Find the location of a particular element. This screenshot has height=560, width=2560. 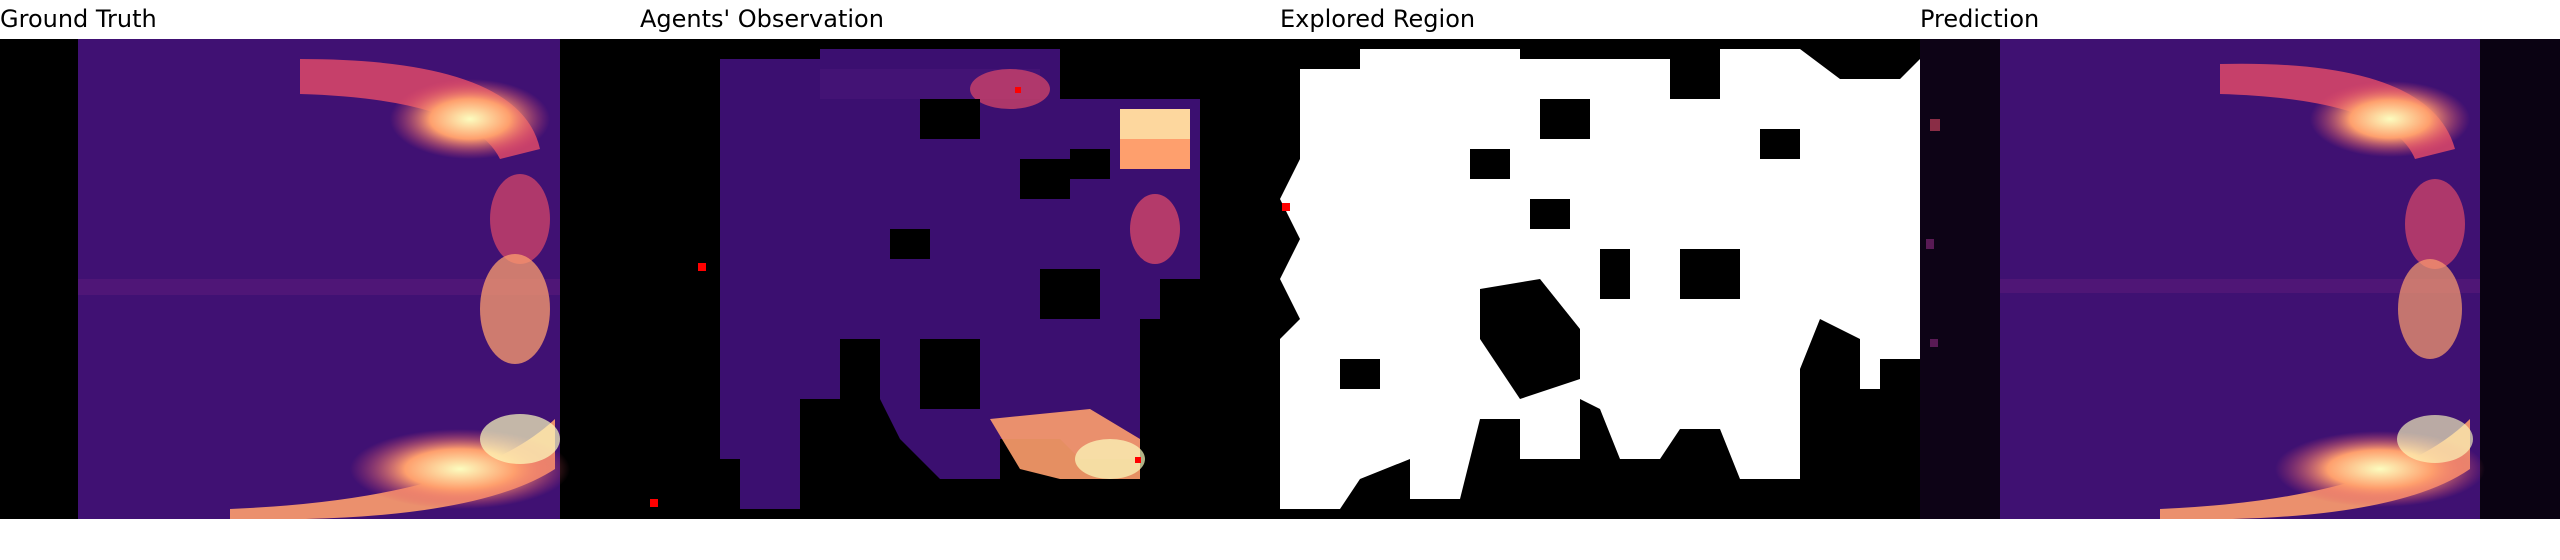

panel-title-explored-region: Explored Region is located at coordinates (1378, 19).